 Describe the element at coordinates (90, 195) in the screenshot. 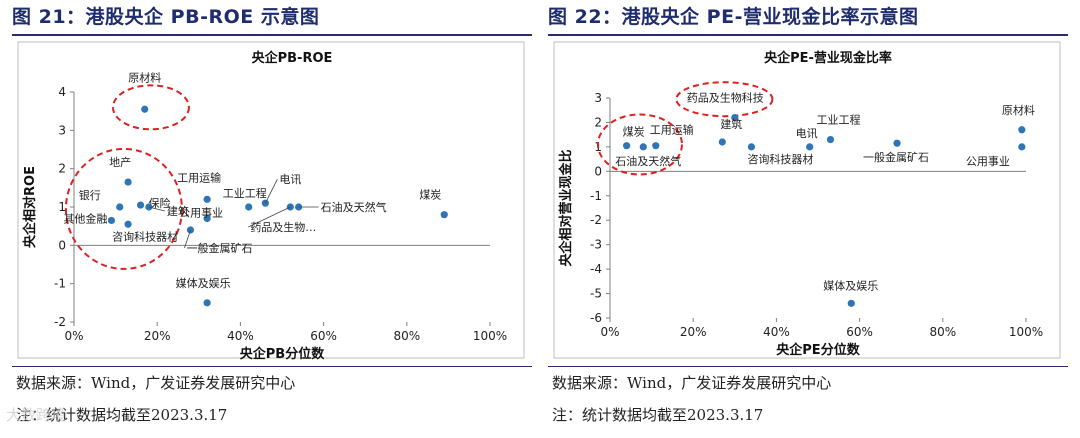

I see `point-label: 银行` at that location.